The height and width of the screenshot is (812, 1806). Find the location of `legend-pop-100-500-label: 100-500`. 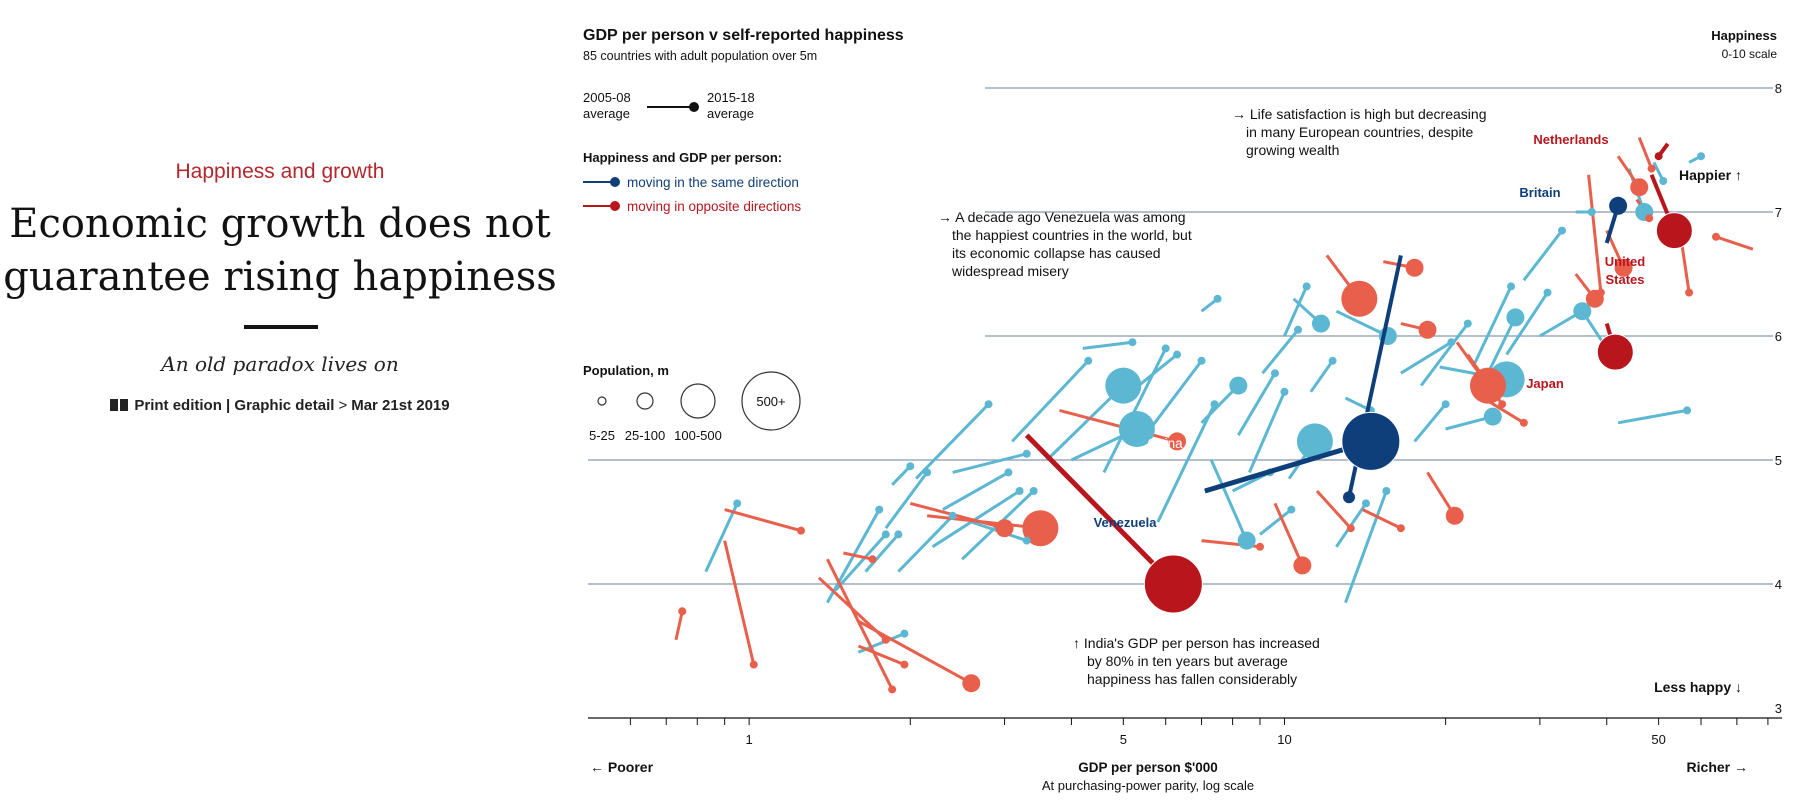

legend-pop-100-500-label: 100-500 is located at coordinates (698, 435).